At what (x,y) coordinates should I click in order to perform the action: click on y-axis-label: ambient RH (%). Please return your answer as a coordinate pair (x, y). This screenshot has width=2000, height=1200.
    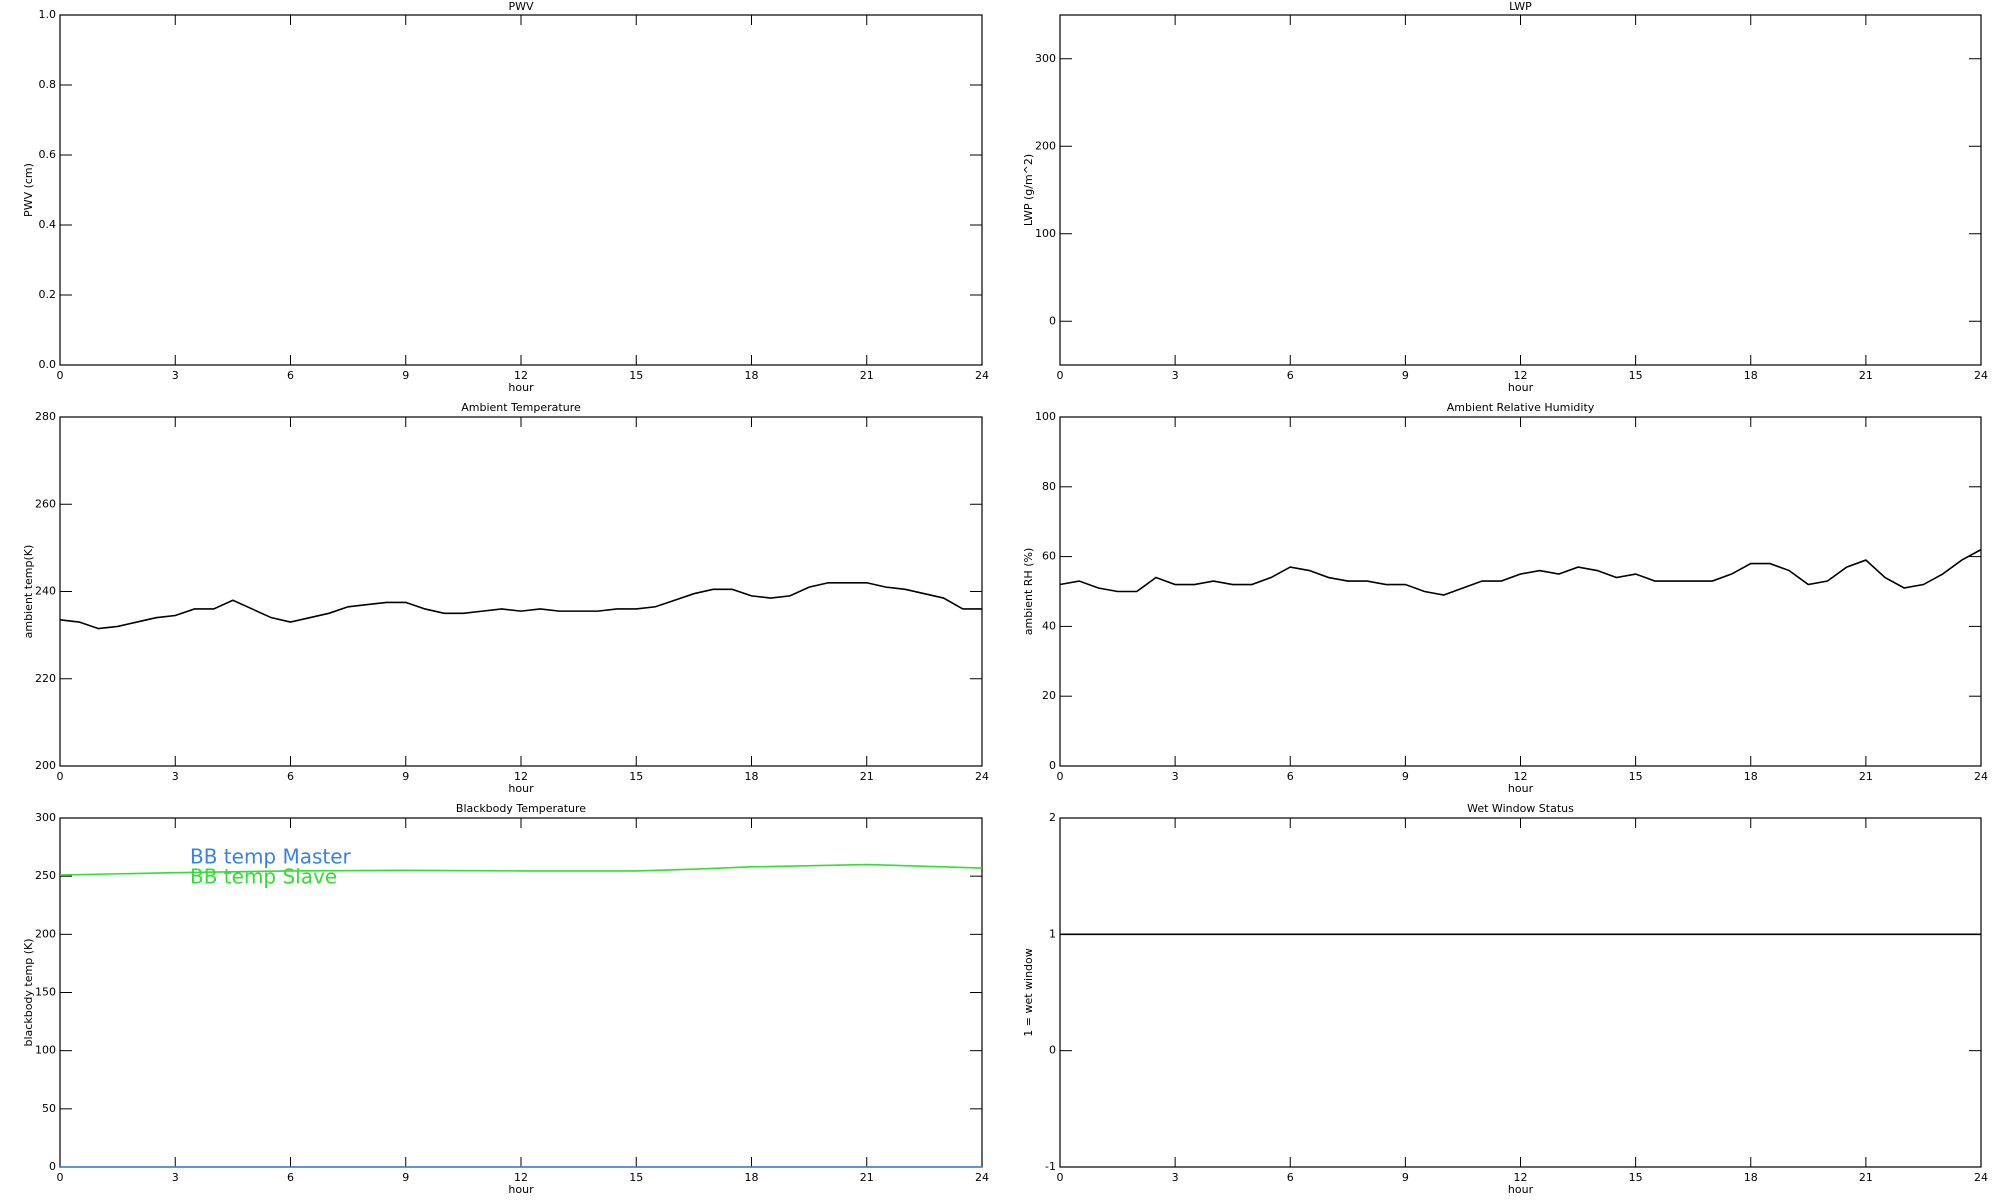
    Looking at the image, I should click on (1028, 592).